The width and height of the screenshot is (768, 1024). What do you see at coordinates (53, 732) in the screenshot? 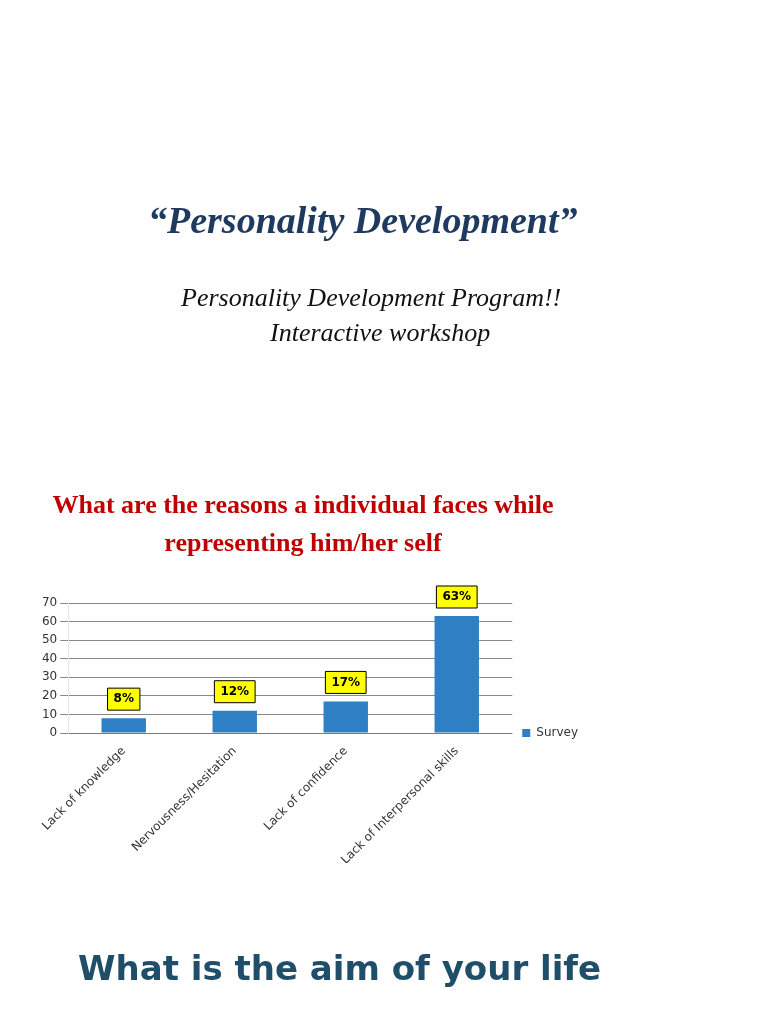
I see `y-tick-label: 0` at bounding box center [53, 732].